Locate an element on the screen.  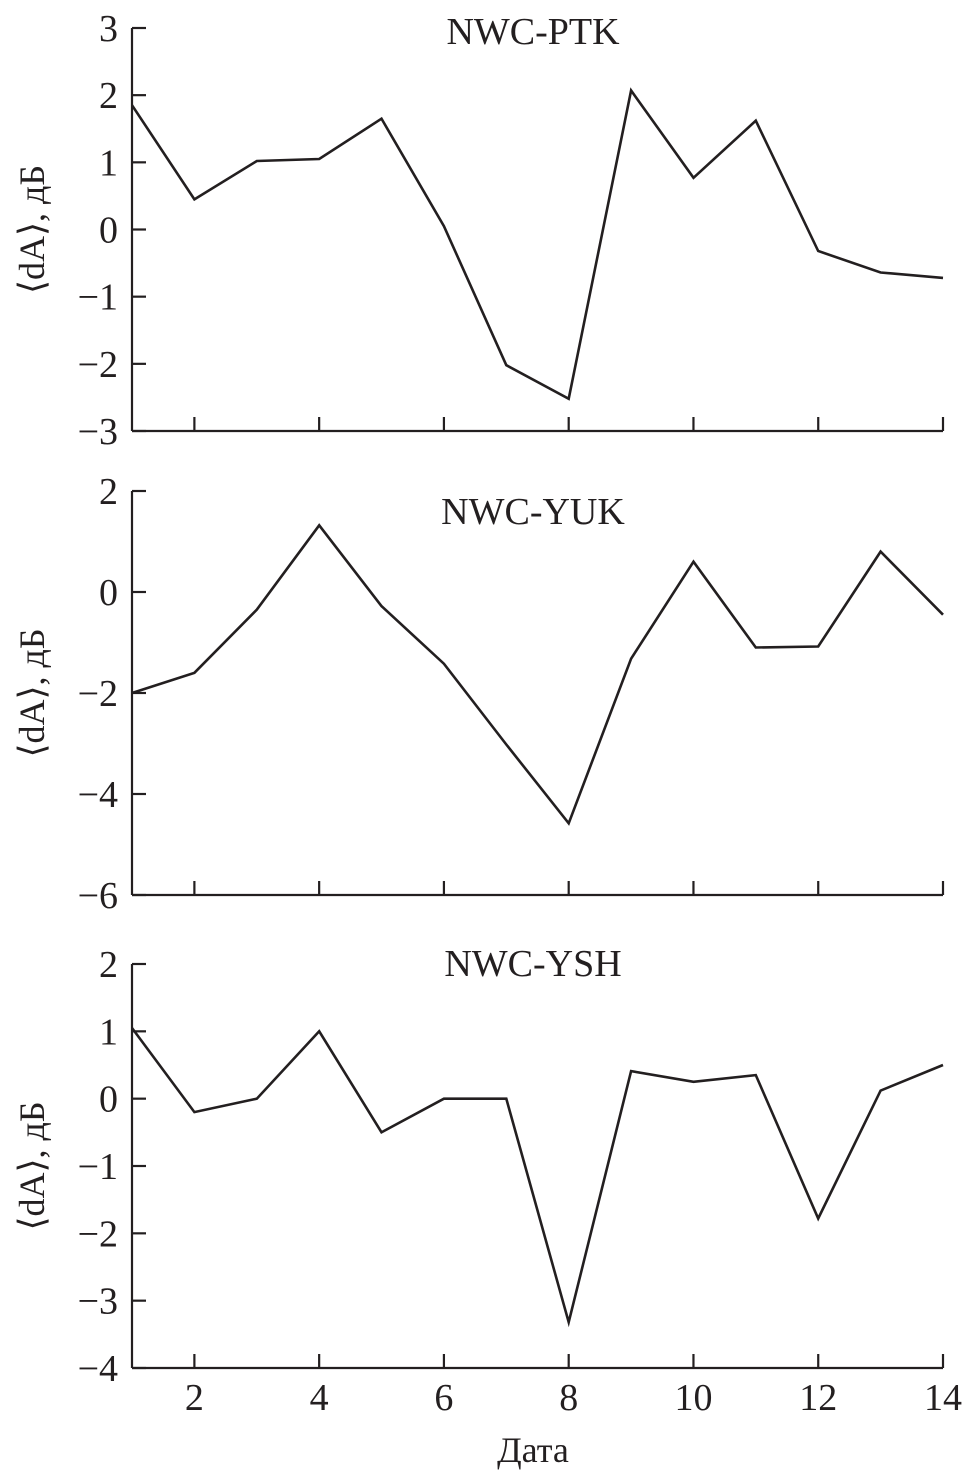
panel-title: NWC-YSH is located at coordinates (532, 964).